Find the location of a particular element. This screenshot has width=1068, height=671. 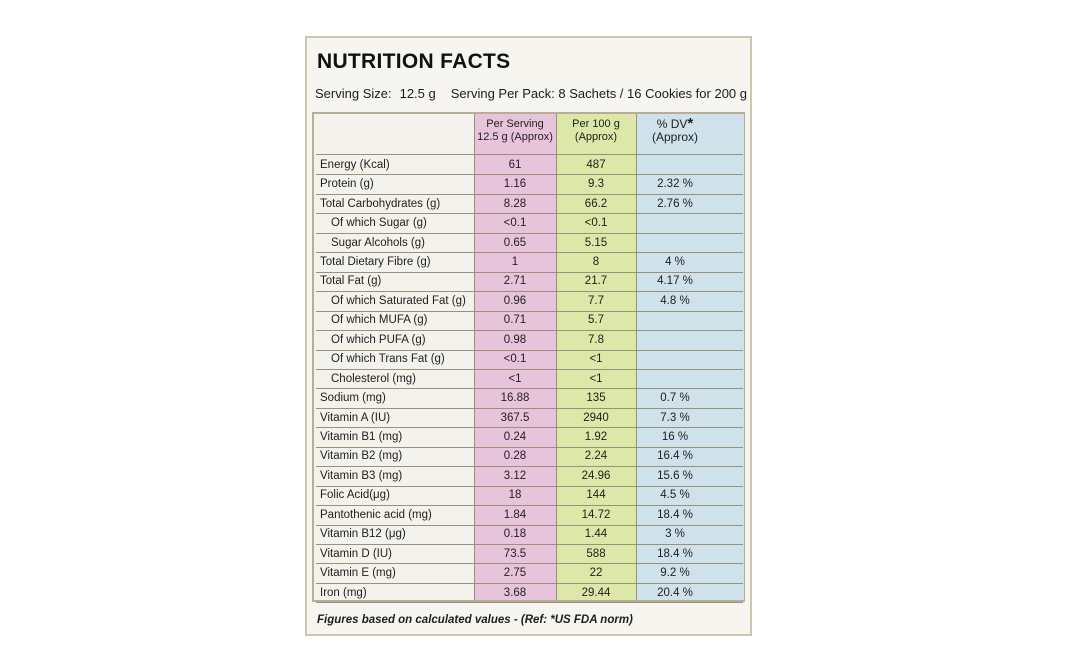

per-100g-value: 588 is located at coordinates (596, 553).